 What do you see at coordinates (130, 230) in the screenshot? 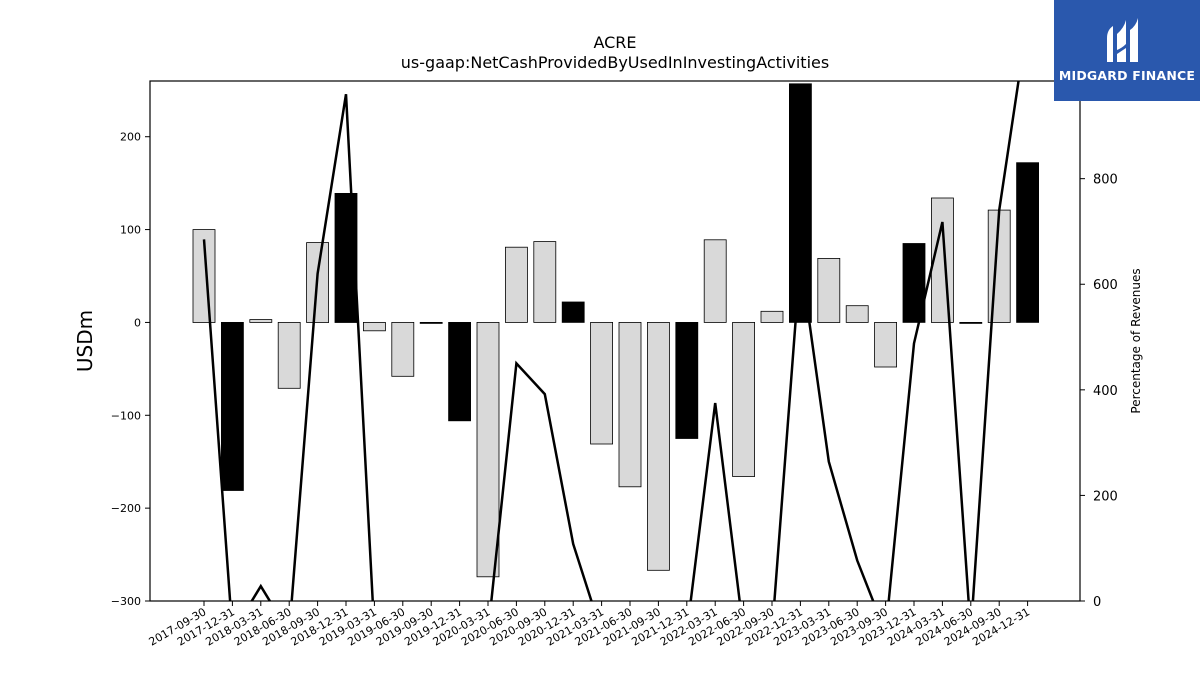
I see `y-tick-label: 100` at bounding box center [130, 230].